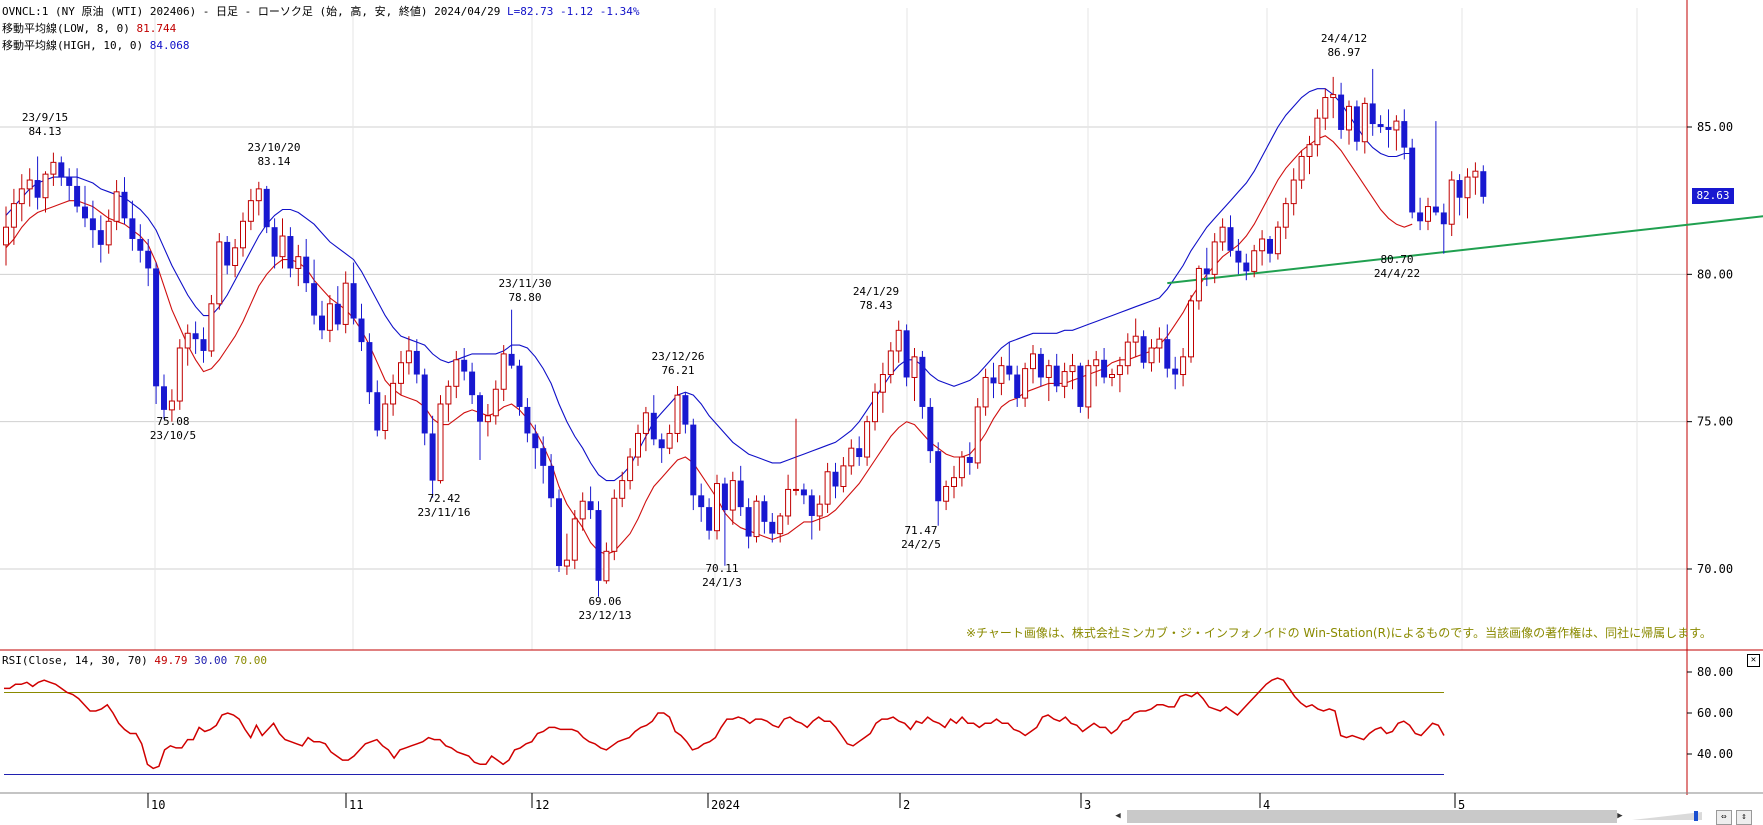 The width and height of the screenshot is (1763, 825). Describe the element at coordinates (158, 805) in the screenshot. I see `time-tick-label: 10` at that location.